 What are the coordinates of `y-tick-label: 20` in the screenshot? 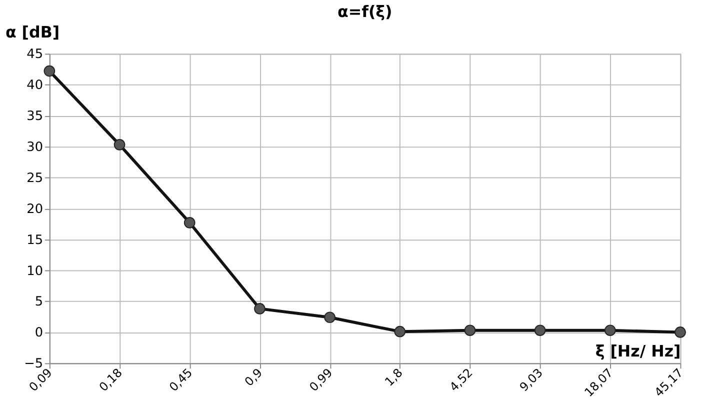 It's located at (35, 209).